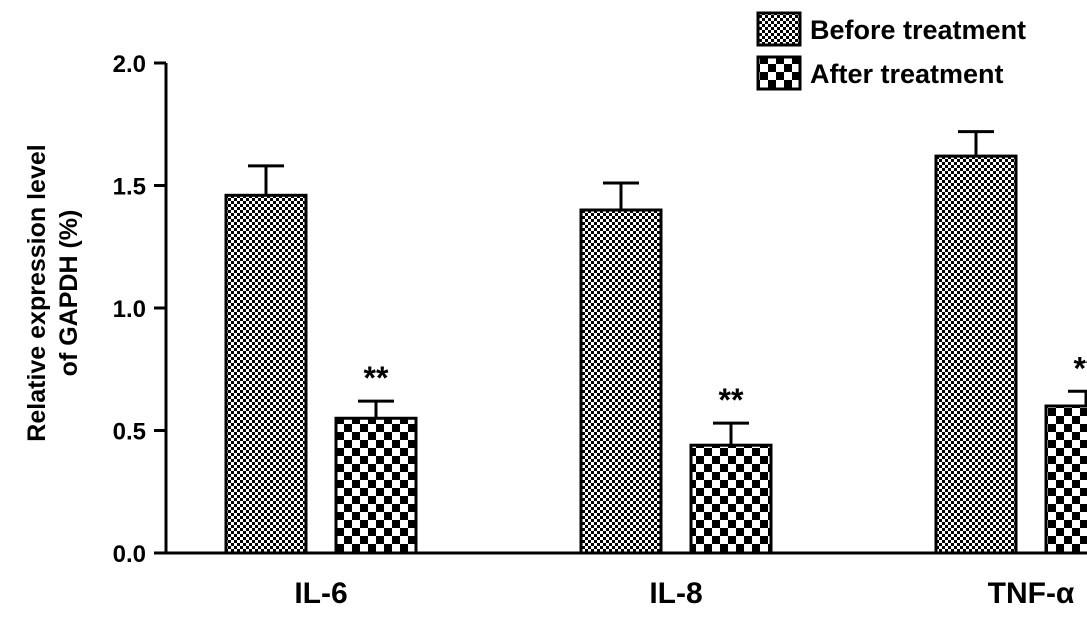 The height and width of the screenshot is (620, 1087). Describe the element at coordinates (779, 29) in the screenshot. I see `legend-swatch-before` at that location.